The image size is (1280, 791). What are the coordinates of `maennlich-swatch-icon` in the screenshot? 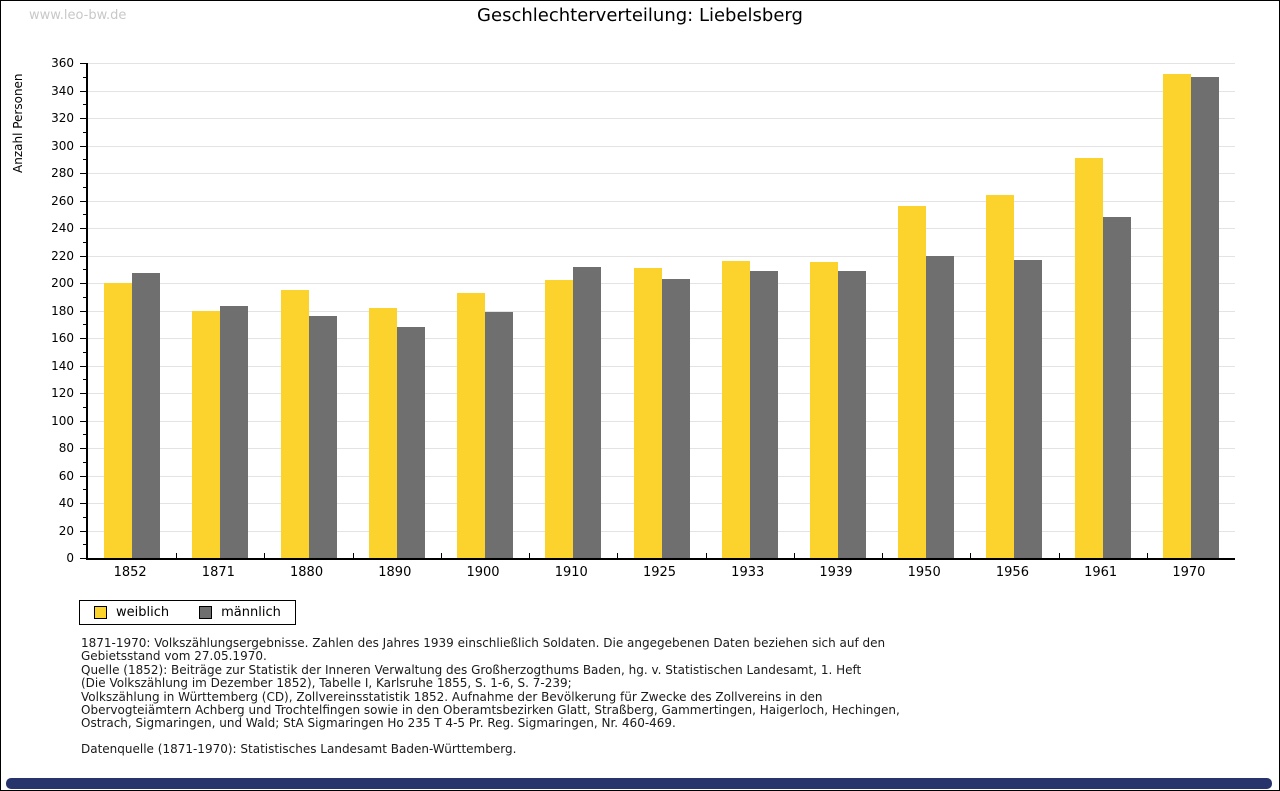 It's located at (206, 612).